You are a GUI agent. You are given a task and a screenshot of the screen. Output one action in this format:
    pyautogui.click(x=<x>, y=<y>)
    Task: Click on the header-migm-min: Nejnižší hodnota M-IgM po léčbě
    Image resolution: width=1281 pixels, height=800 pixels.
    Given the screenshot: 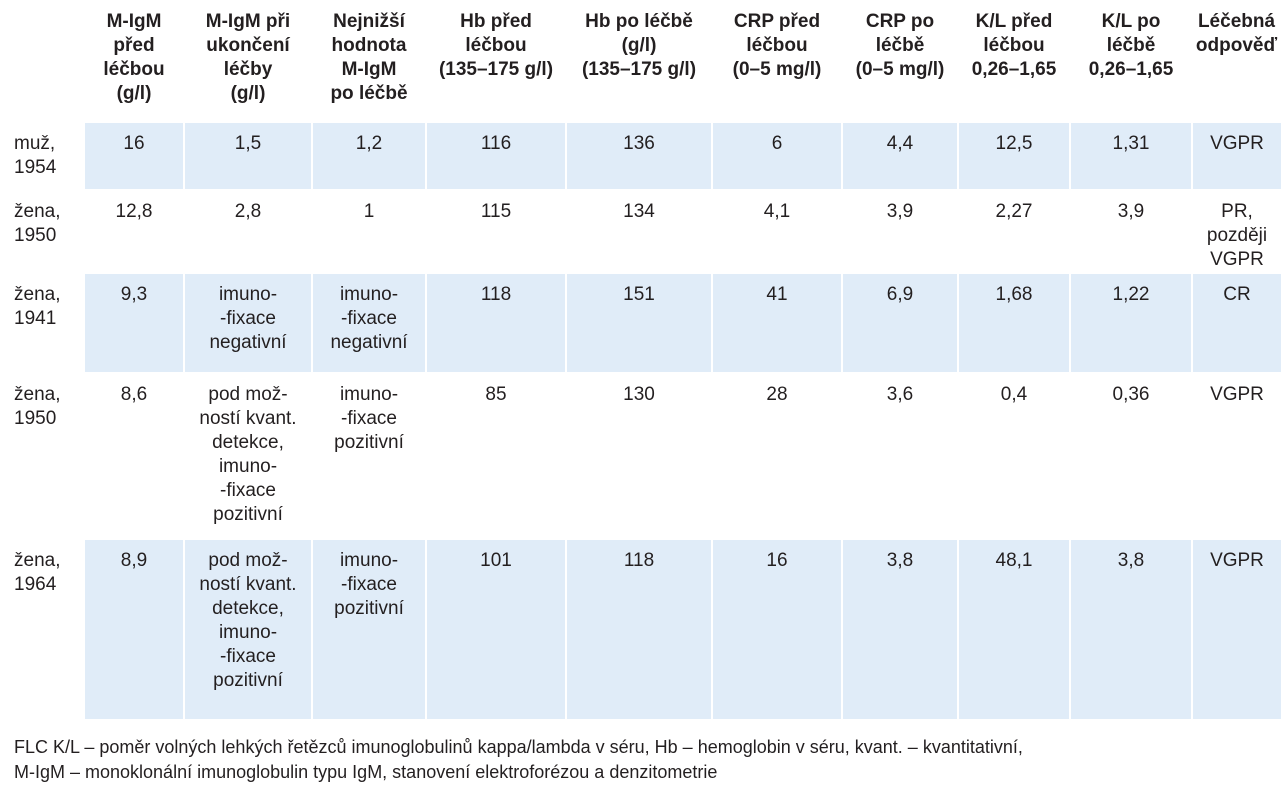 What is the action you would take?
    pyautogui.click(x=369, y=61)
    